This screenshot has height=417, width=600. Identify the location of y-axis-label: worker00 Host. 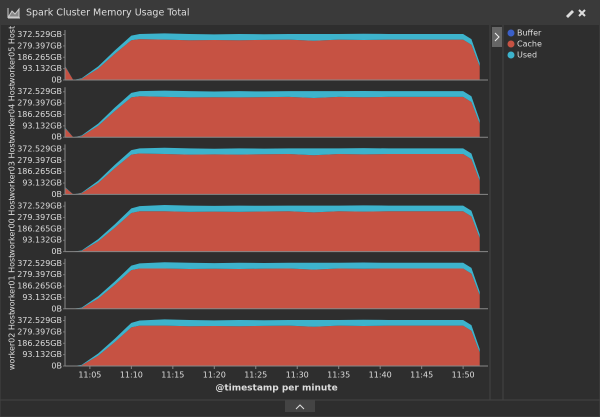
(12, 226).